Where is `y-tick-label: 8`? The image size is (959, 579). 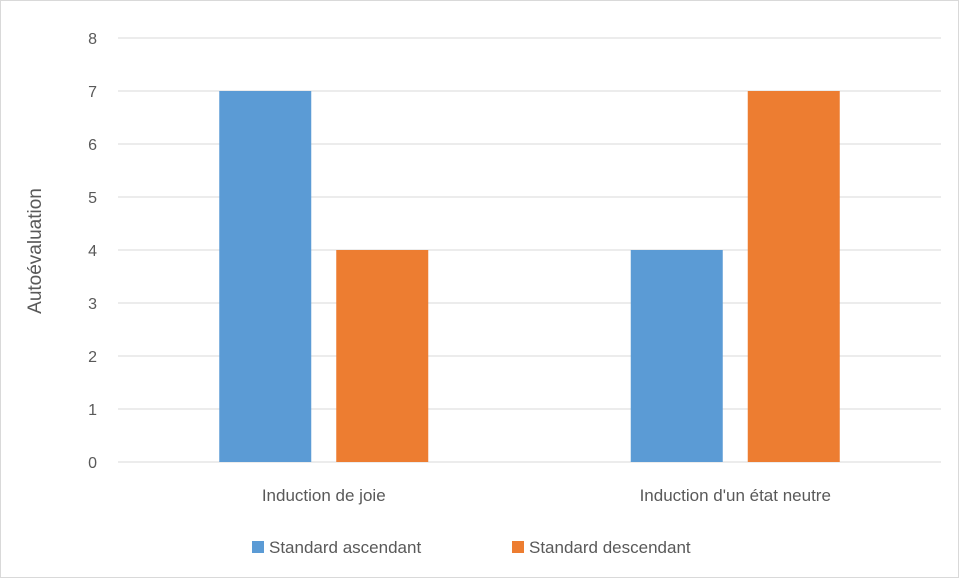
y-tick-label: 8 is located at coordinates (92, 39).